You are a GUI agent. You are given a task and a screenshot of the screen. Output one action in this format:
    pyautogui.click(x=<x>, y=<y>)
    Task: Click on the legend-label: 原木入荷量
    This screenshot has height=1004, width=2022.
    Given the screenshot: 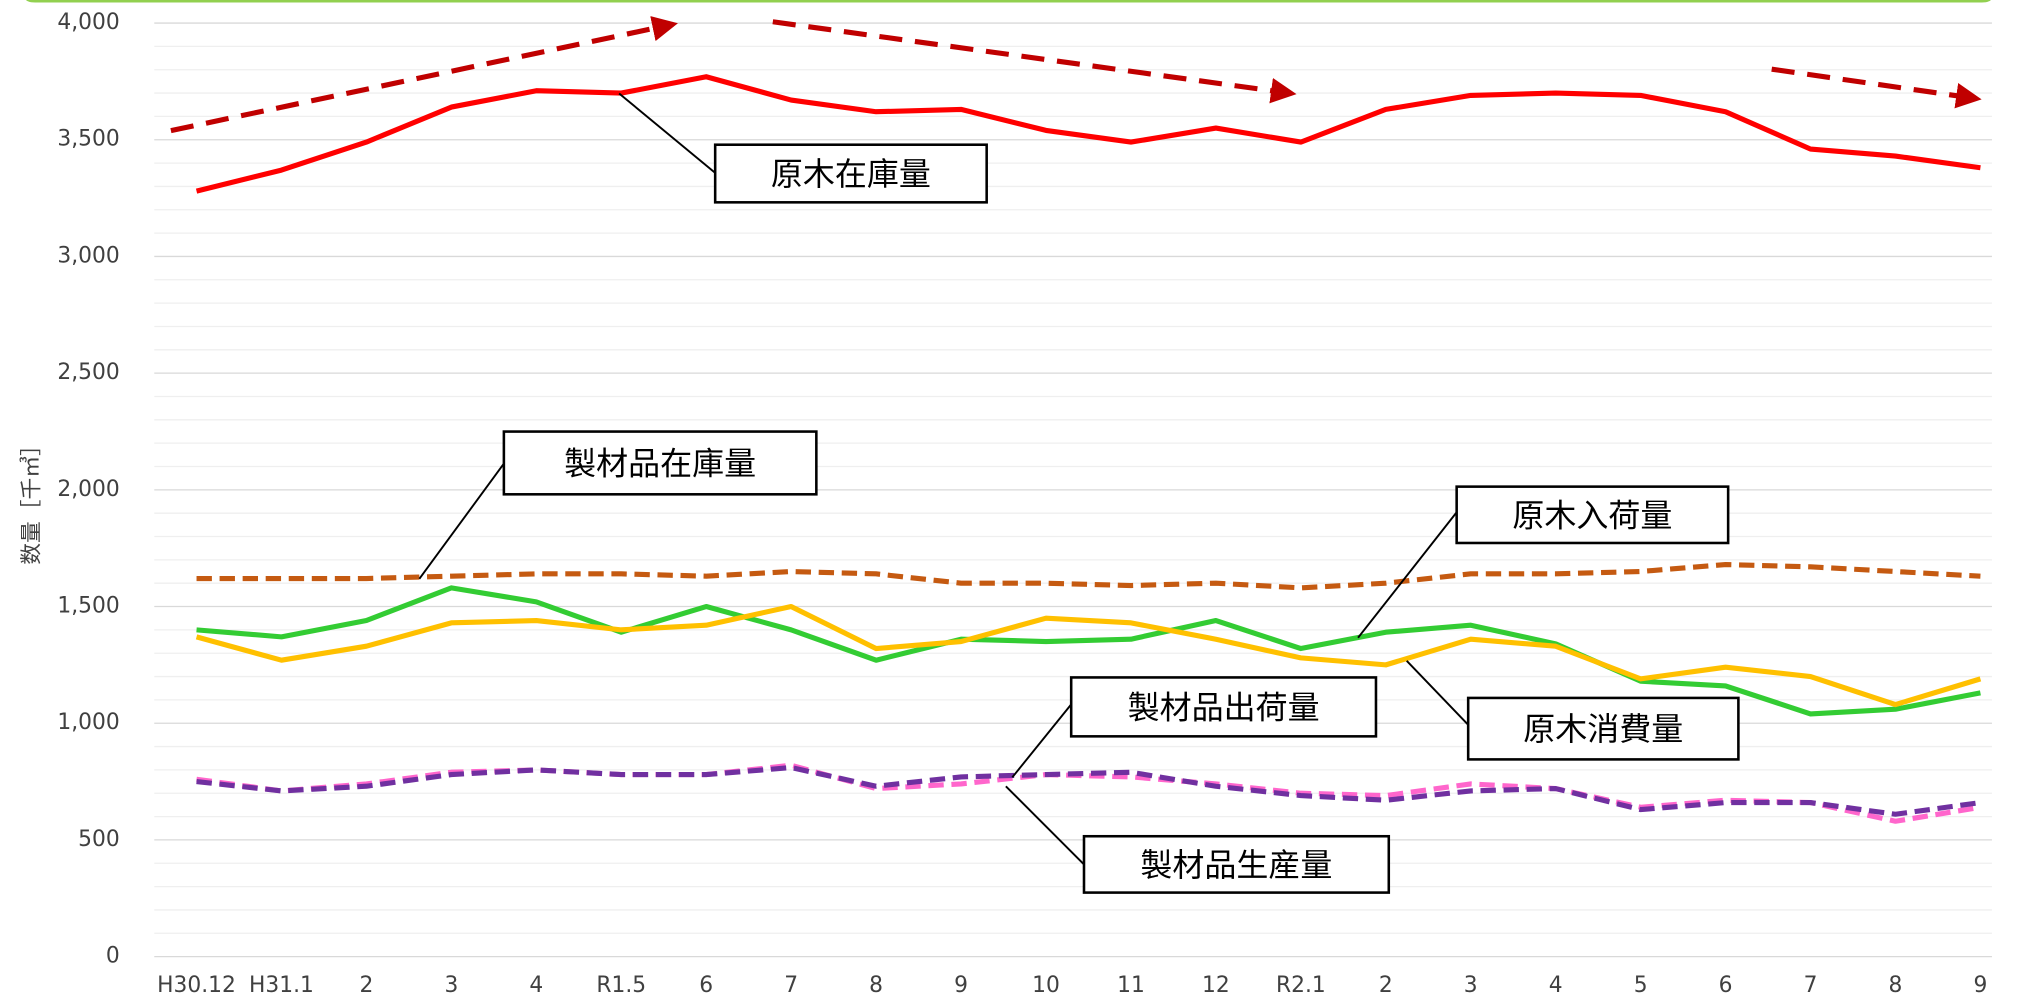 What is the action you would take?
    pyautogui.click(x=1592, y=515)
    